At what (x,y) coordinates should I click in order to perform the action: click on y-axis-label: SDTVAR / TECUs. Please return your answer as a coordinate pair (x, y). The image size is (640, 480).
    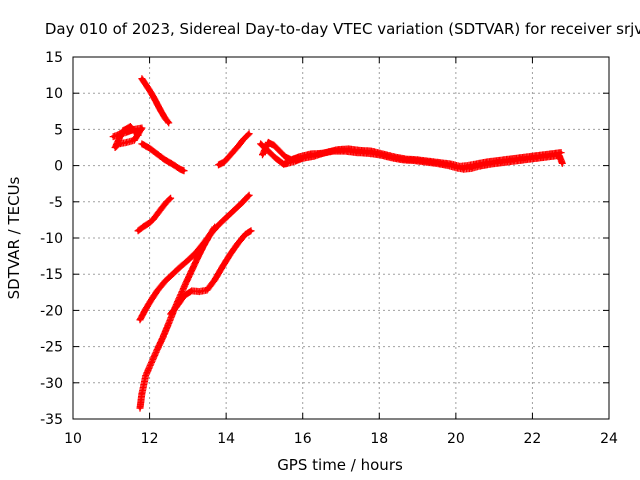
    Looking at the image, I should click on (14, 237).